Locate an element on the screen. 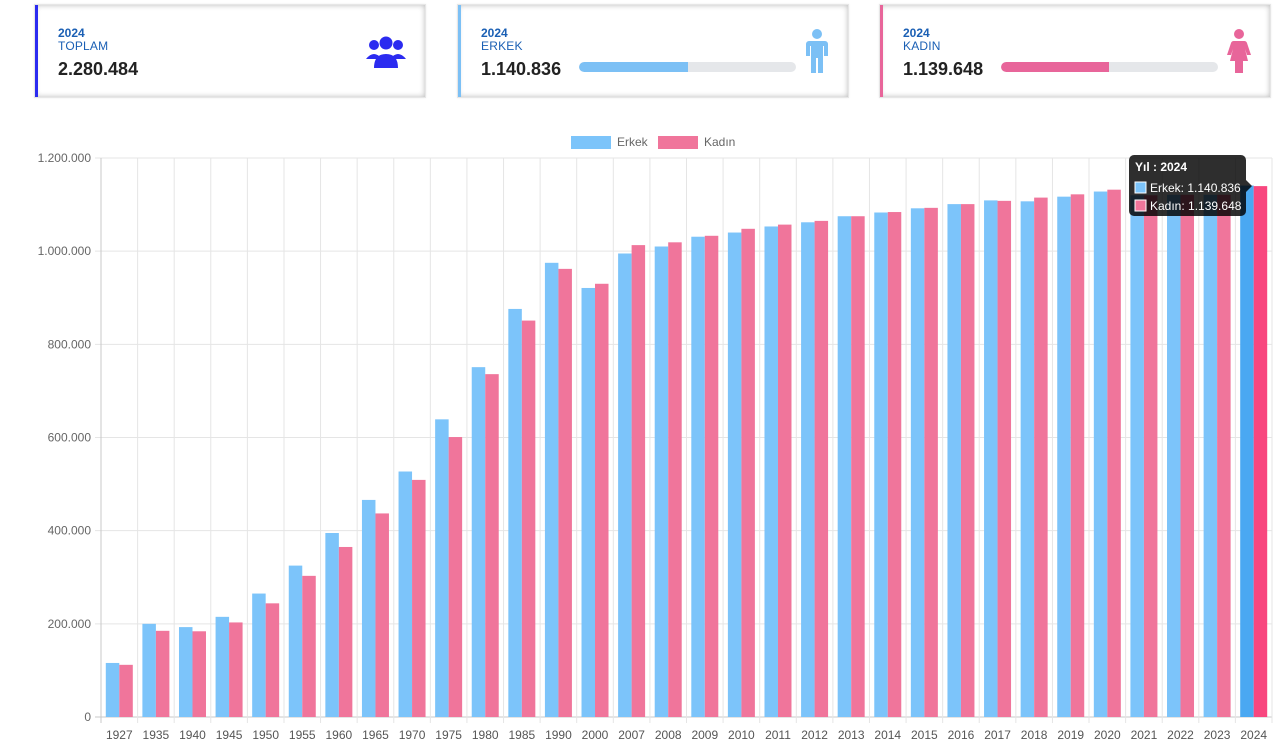 The width and height of the screenshot is (1288, 749). legend-label-1: Kadın is located at coordinates (719, 142).